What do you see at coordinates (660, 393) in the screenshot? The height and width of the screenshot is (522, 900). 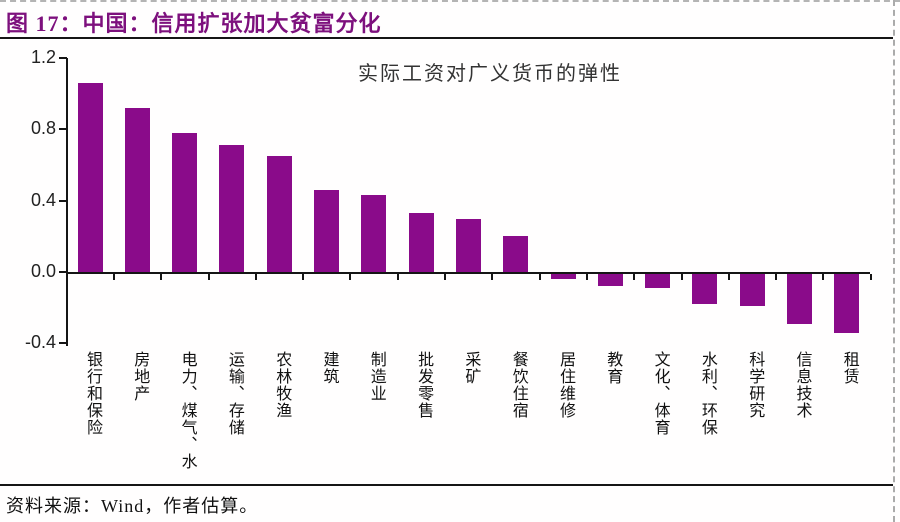 I see `category-label: 文化、体育` at bounding box center [660, 393].